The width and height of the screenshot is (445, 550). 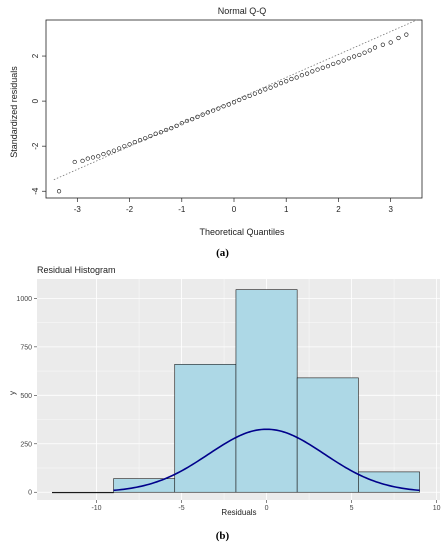 What do you see at coordinates (26, 396) in the screenshot?
I see `hist-y-tick-label: 500` at bounding box center [26, 396].